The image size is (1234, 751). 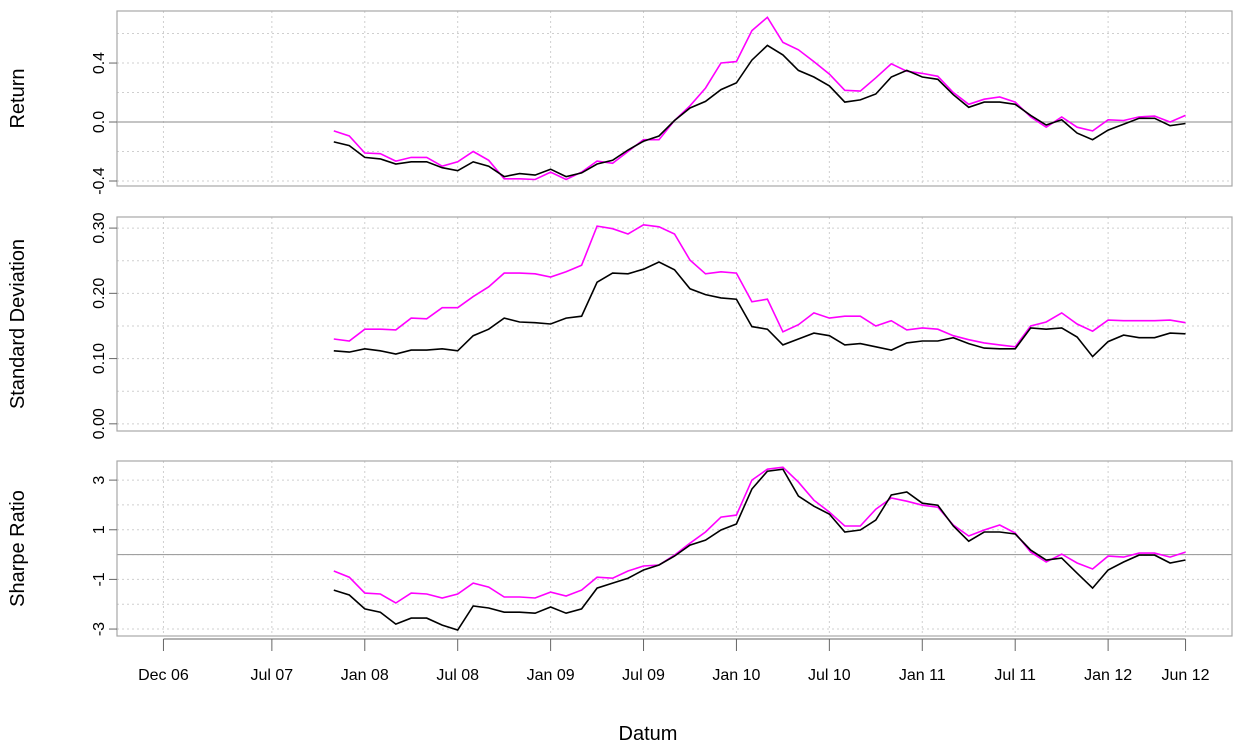 What do you see at coordinates (1015, 675) in the screenshot?
I see `x-tick-label: Jul 11` at bounding box center [1015, 675].